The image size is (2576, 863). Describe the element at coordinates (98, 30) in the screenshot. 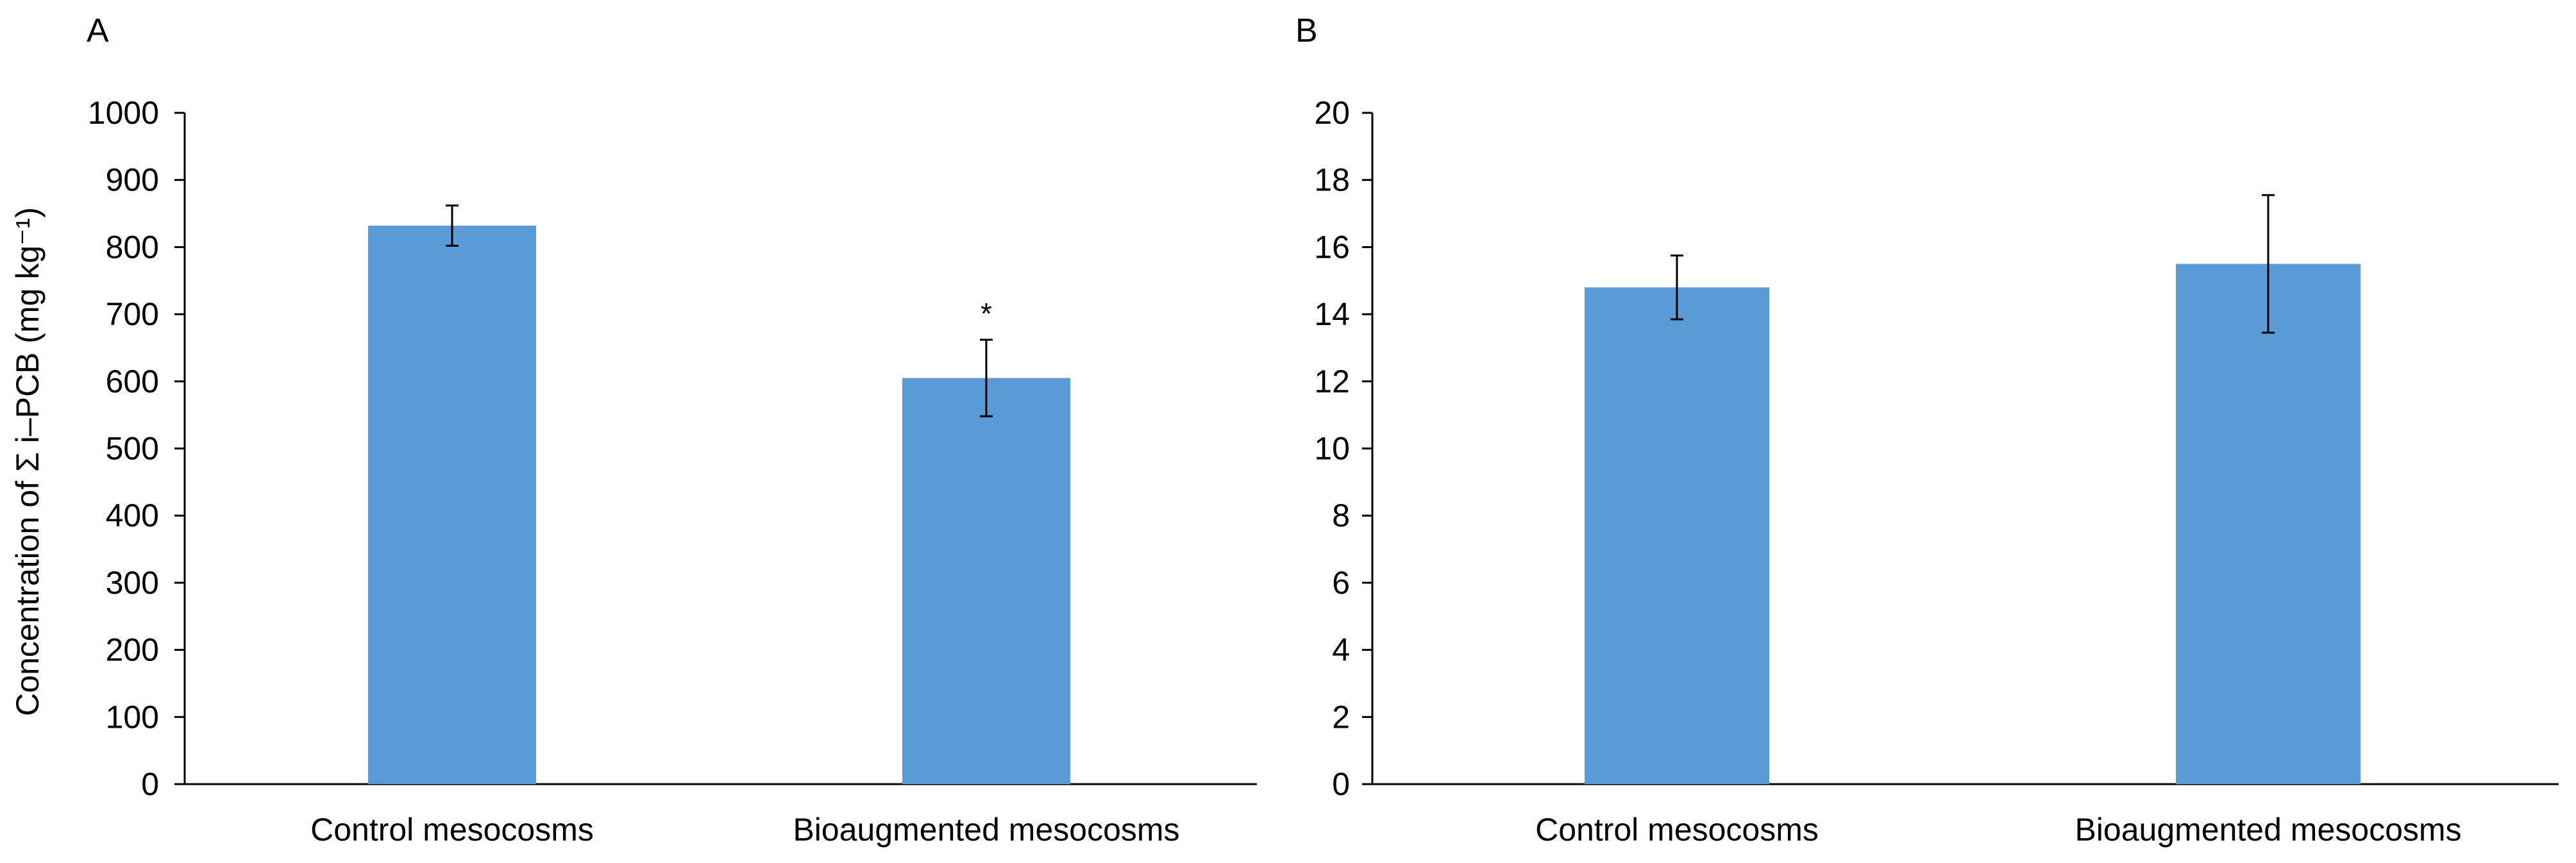

I see `panel-a-label: A` at that location.